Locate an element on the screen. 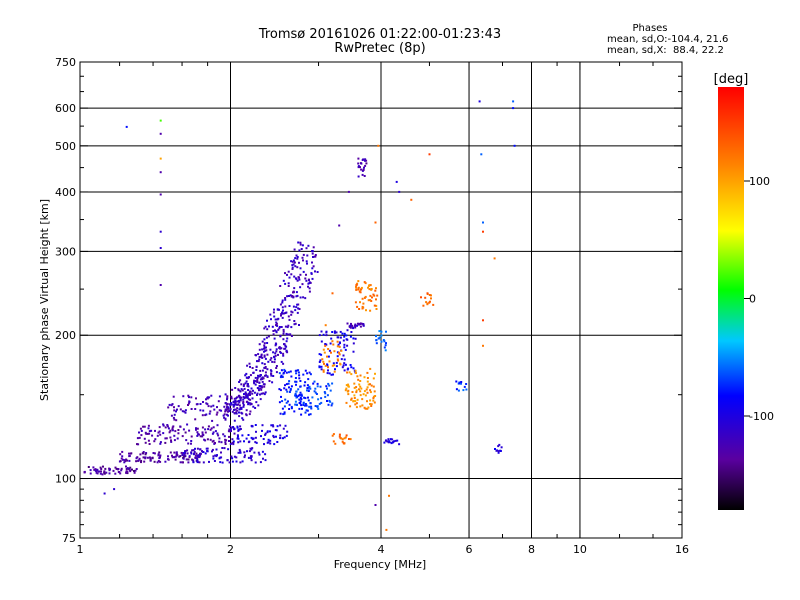 This screenshot has width=800, height=600. colorbar-tick-label: -100 is located at coordinates (761, 416).